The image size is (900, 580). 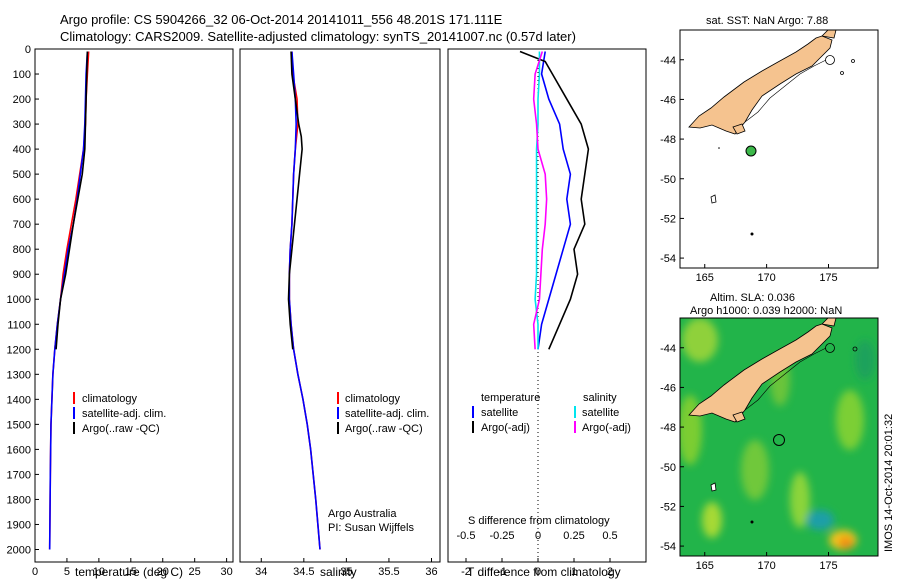 What do you see at coordinates (22, 150) in the screenshot?
I see `depth-tick-label: 400` at bounding box center [22, 150].